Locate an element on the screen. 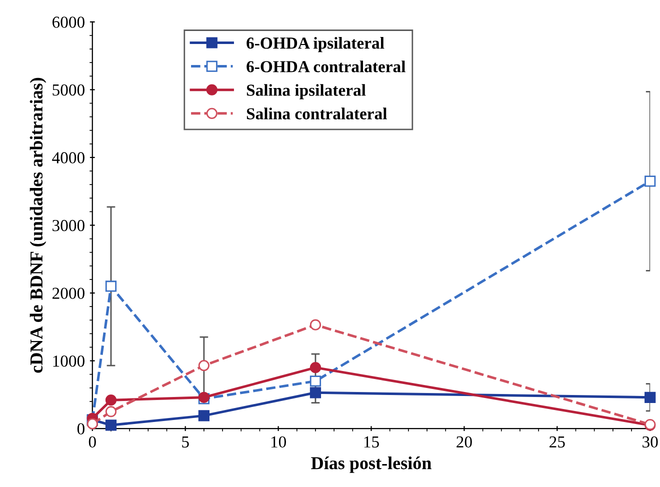 The width and height of the screenshot is (660, 487). y-axis-title: cDNA de BDNF (unidades arbitrarias) is located at coordinates (38, 225).